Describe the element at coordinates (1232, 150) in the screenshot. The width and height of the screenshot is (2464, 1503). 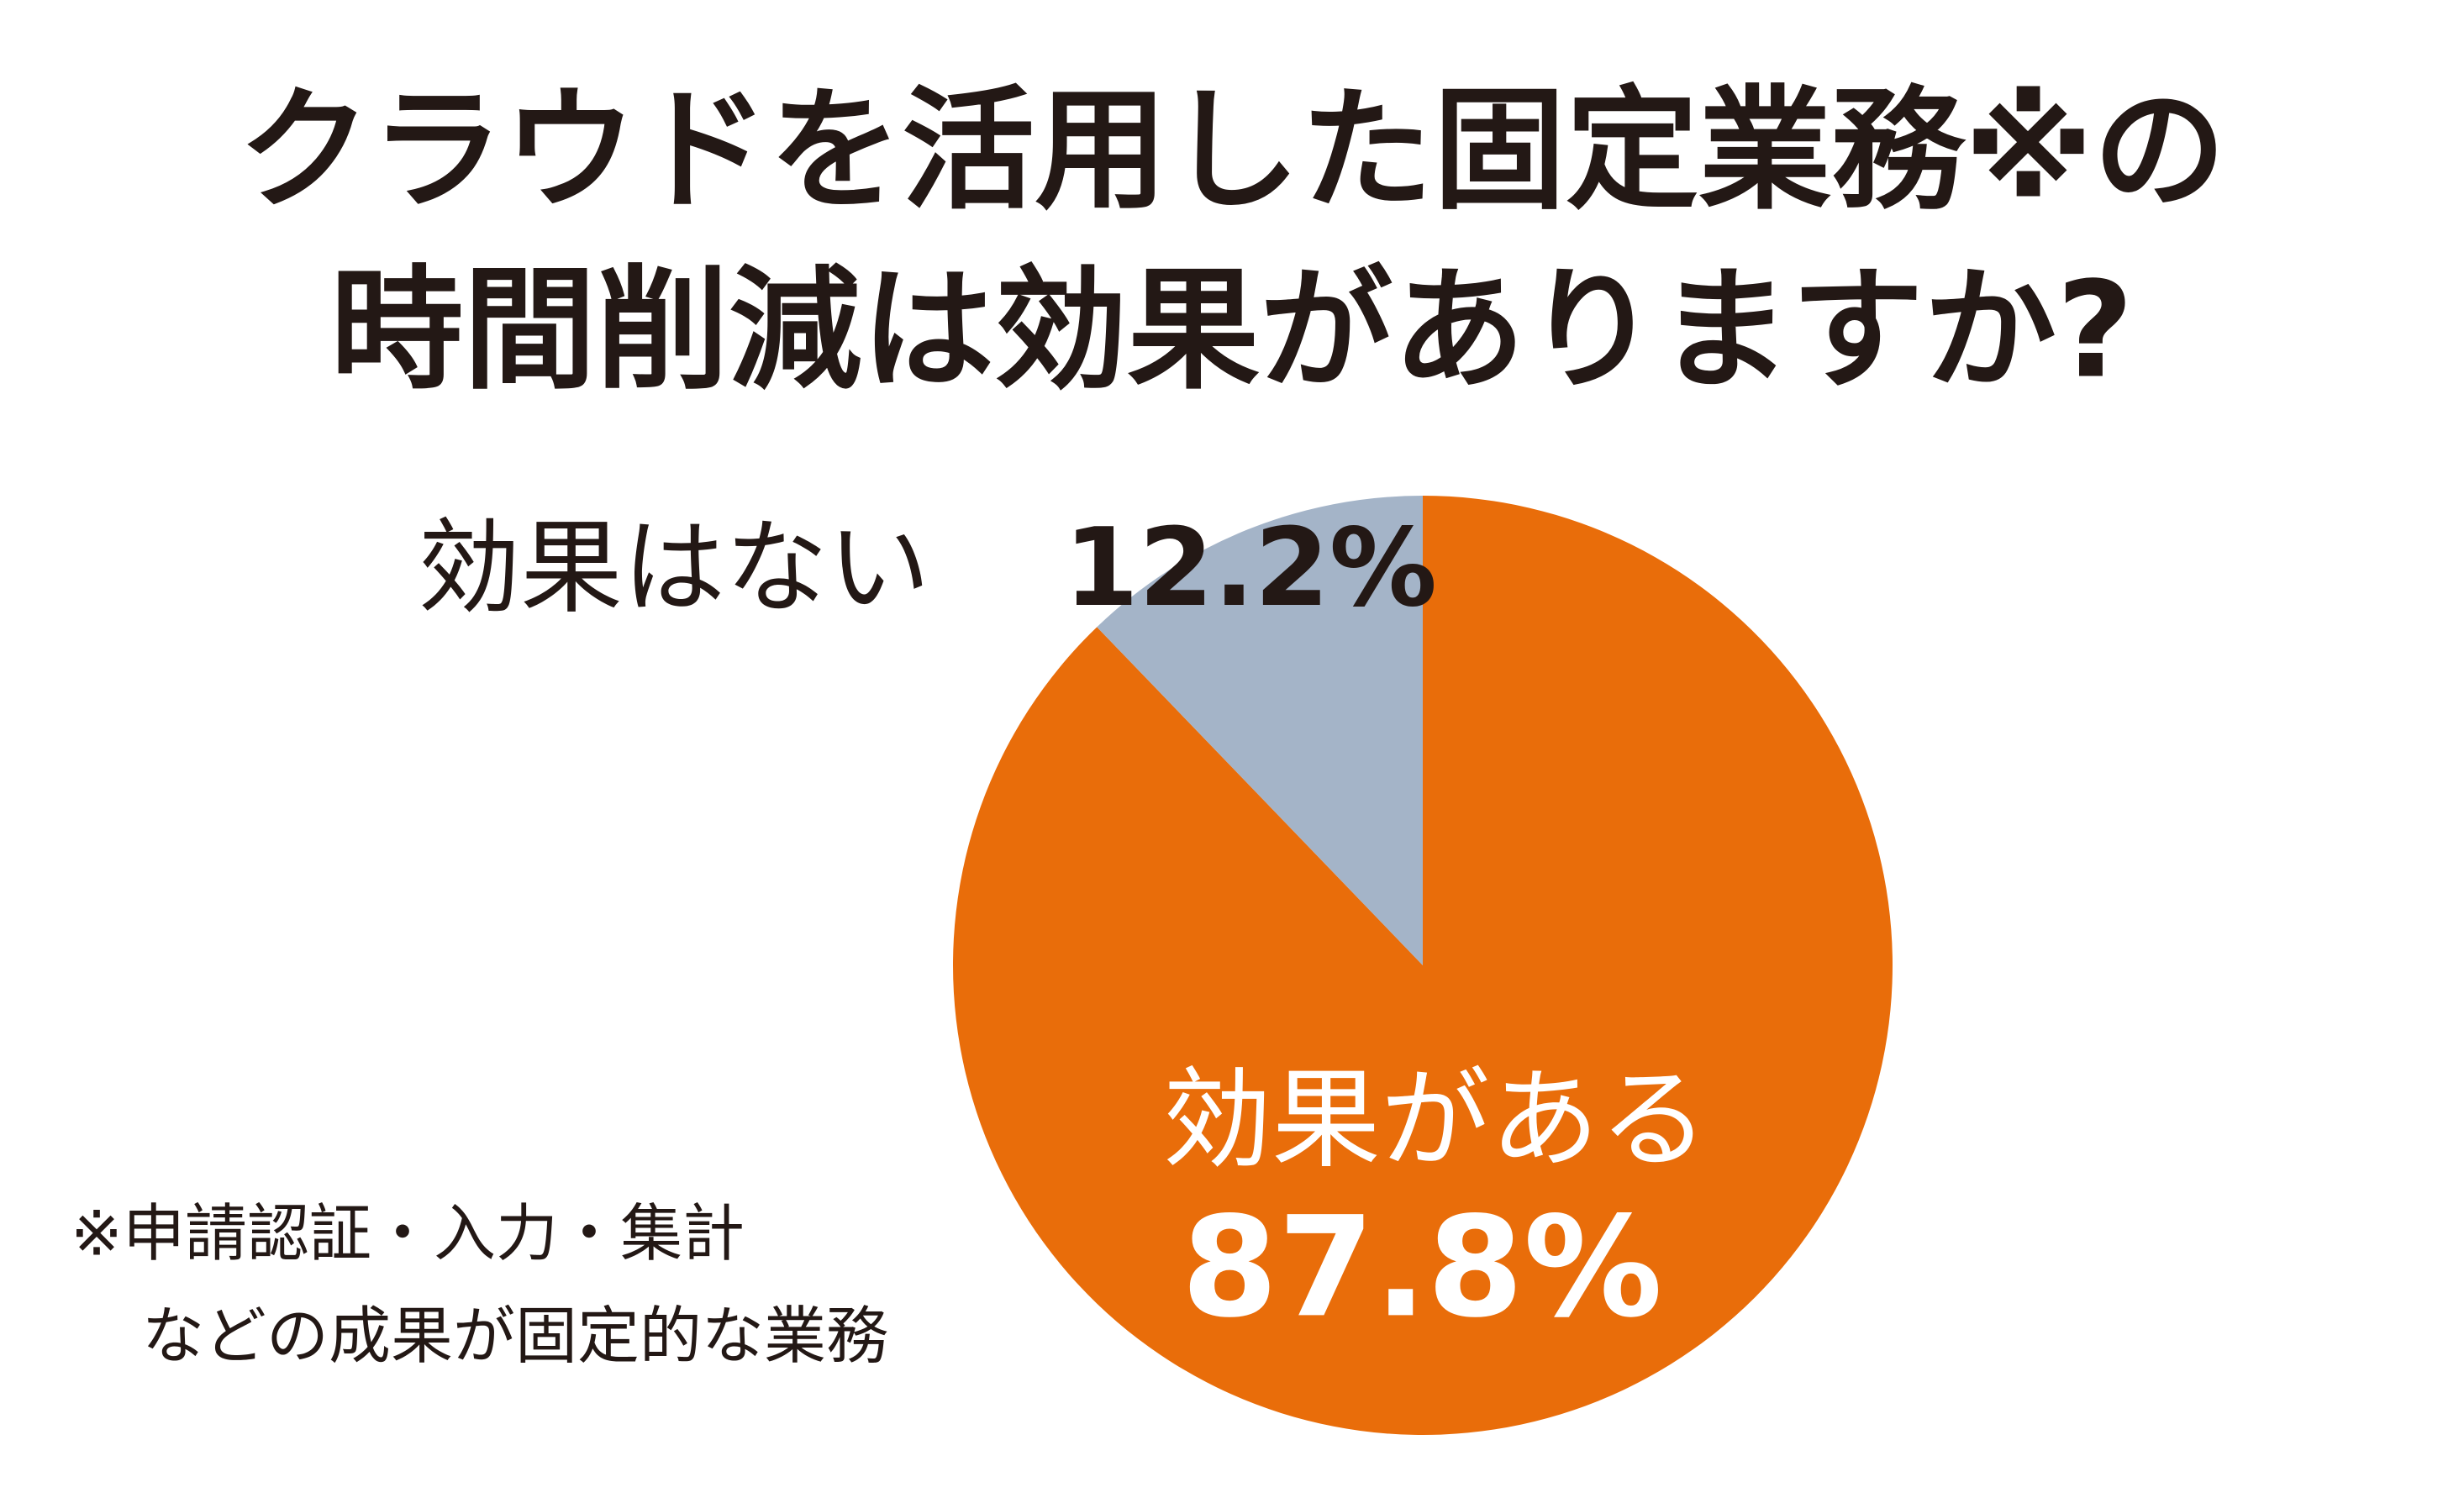
I see `chart-title: クラウドを活用した固定業務※の` at that location.